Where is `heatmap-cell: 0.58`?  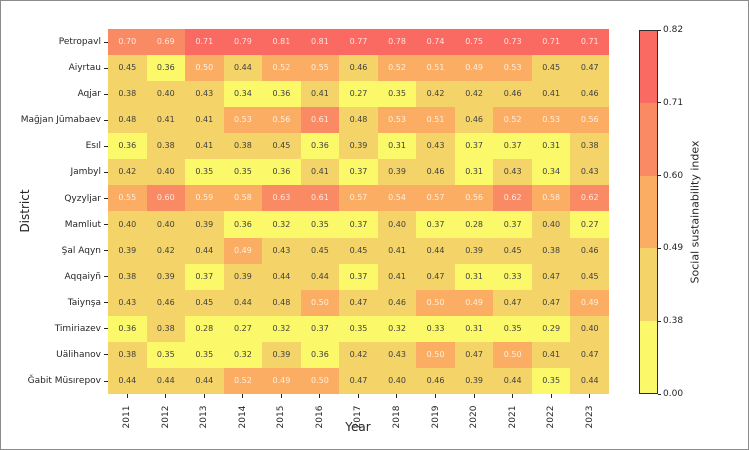 heatmap-cell: 0.58 is located at coordinates (551, 198).